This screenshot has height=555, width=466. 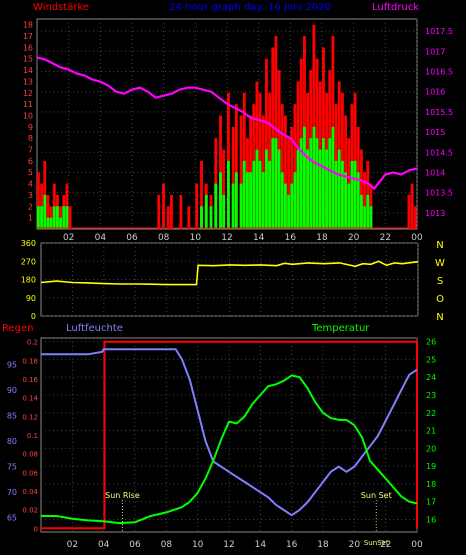 I want to click on pressure-y-tick: 1015, so click(x=435, y=132).